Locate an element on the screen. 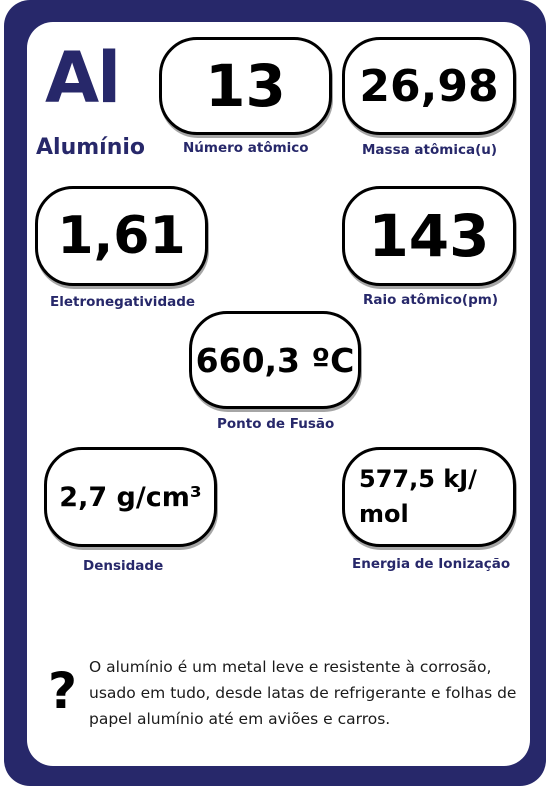 The image size is (550, 794). element-name: Alumínio is located at coordinates (91, 147).